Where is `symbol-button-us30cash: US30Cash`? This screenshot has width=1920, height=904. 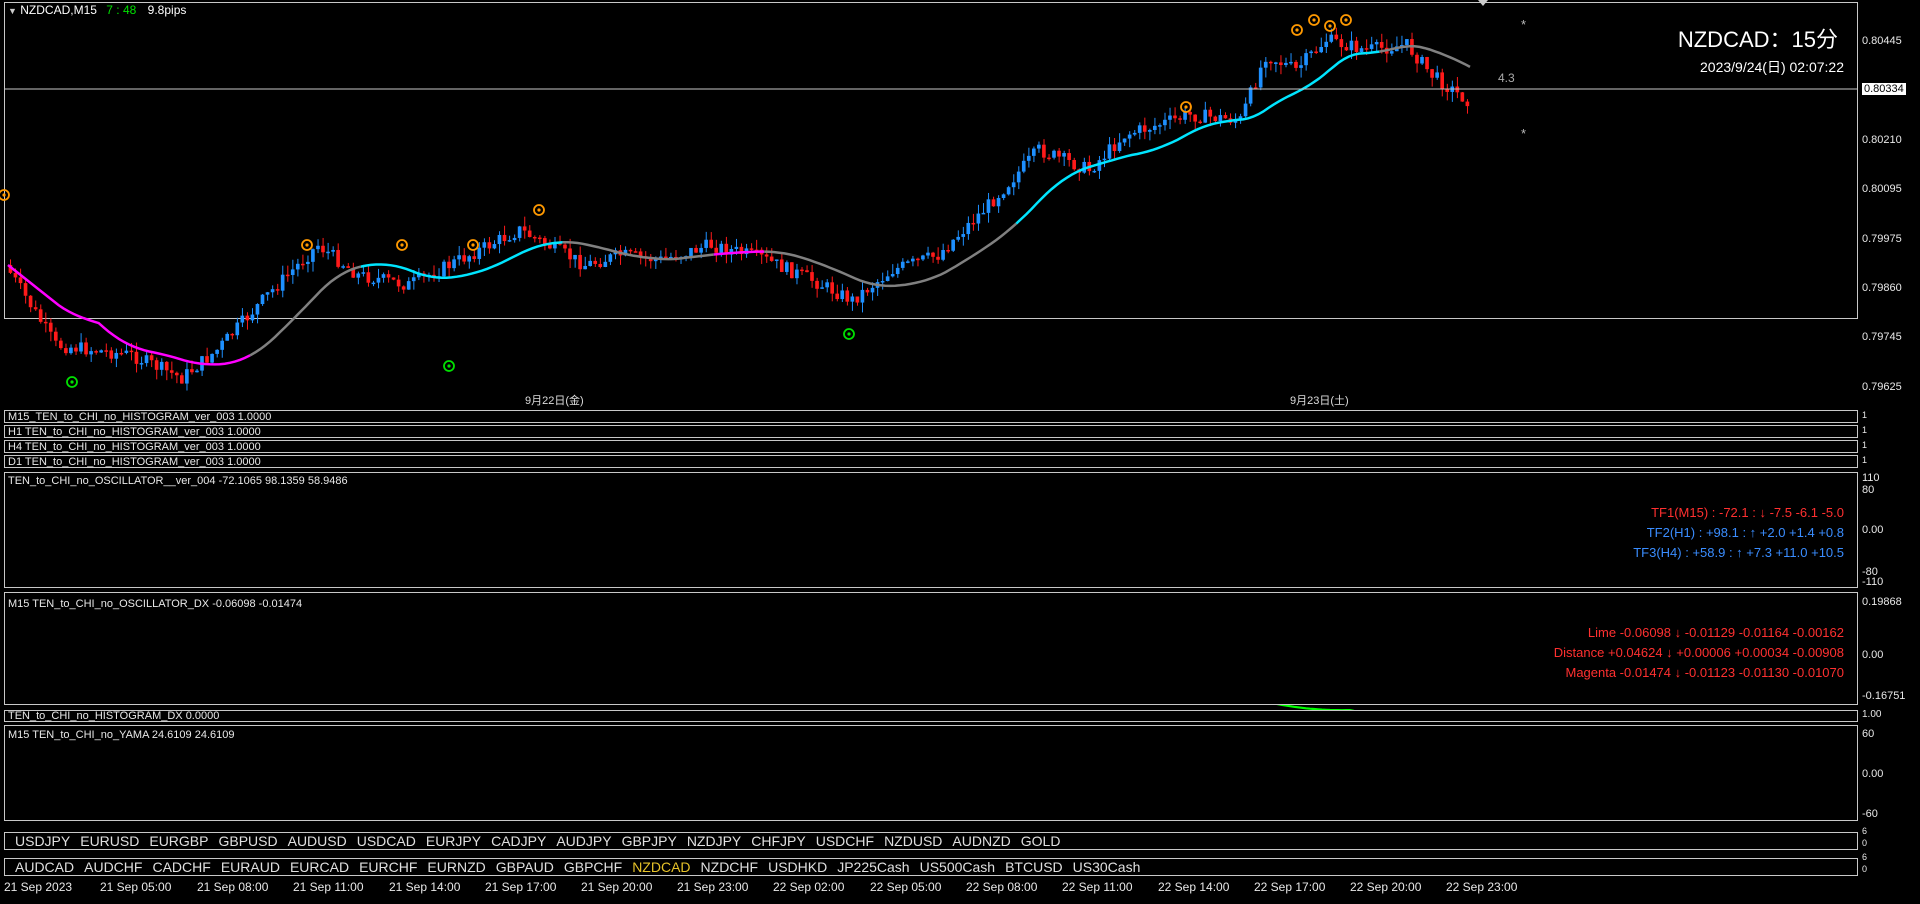
symbol-button-us30cash: US30Cash is located at coordinates (1106, 867).